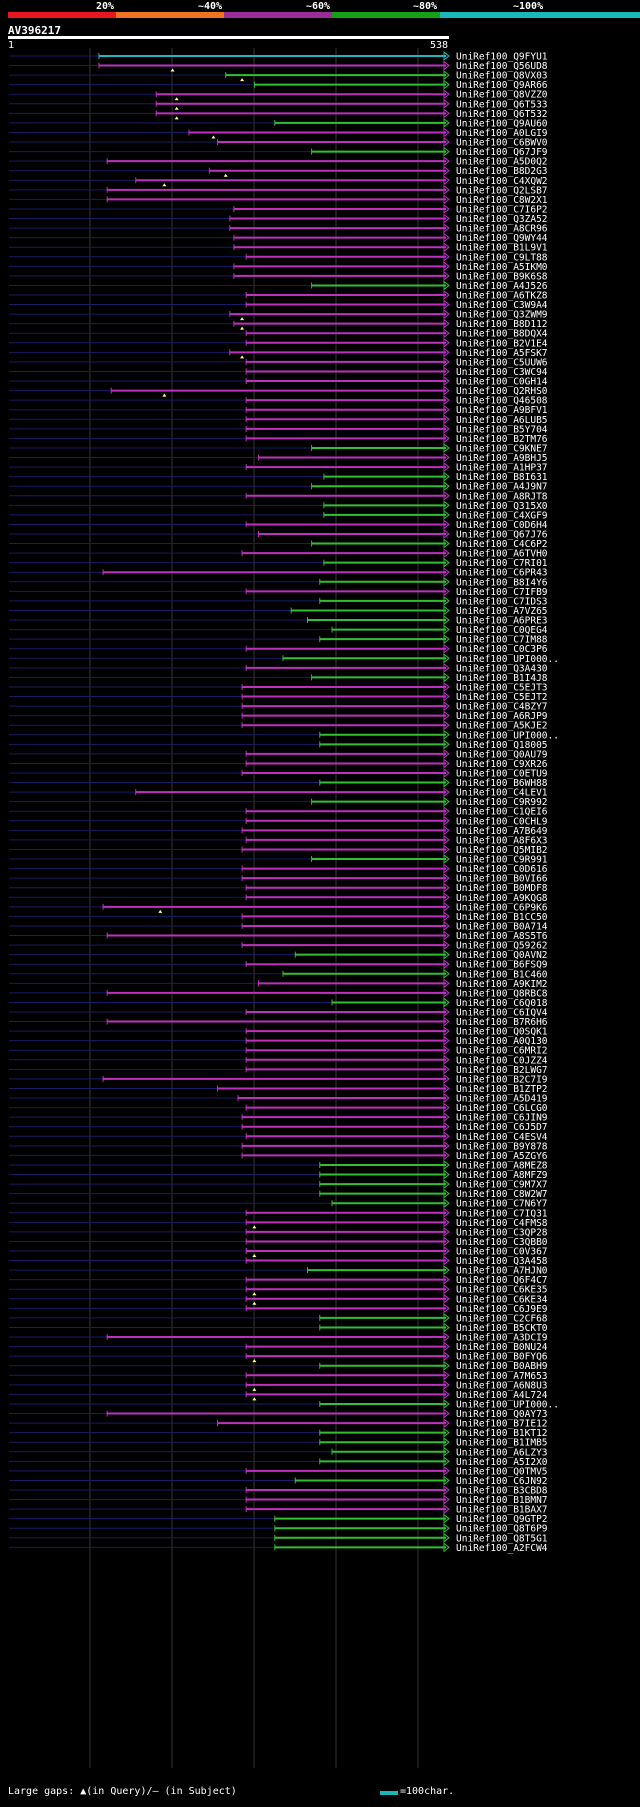 The image size is (640, 1807). Describe the element at coordinates (502, 955) in the screenshot. I see `hit-label: UniRef100_Q0AVN2` at that location.